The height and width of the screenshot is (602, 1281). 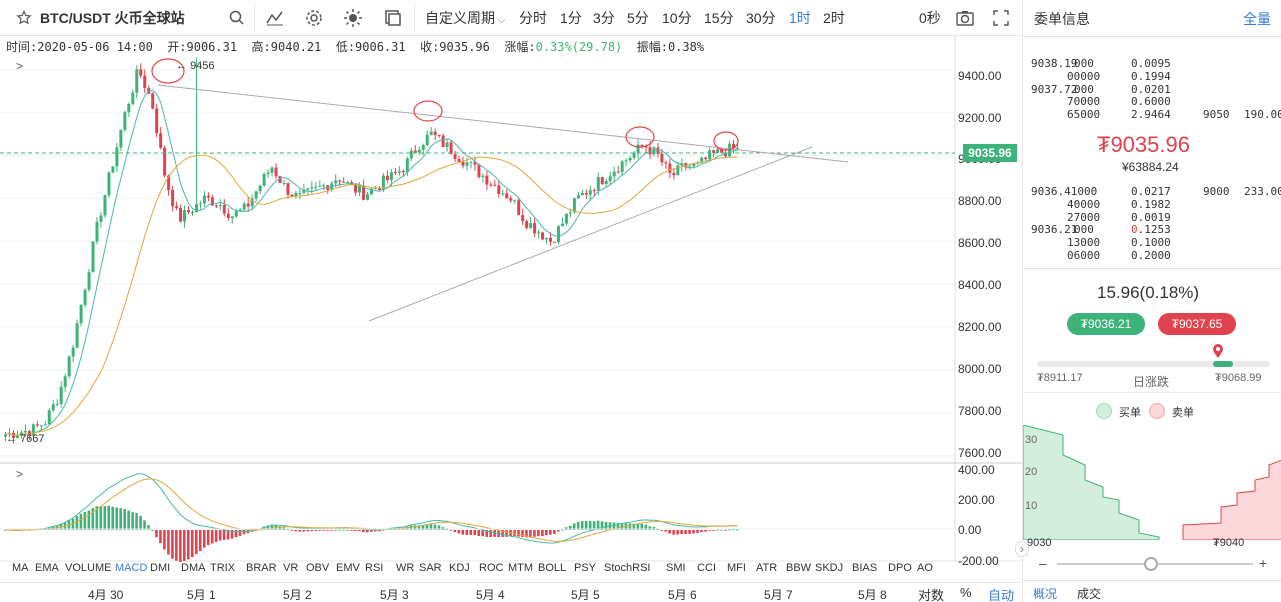 I want to click on indicator-cci: CCI, so click(x=706, y=568).